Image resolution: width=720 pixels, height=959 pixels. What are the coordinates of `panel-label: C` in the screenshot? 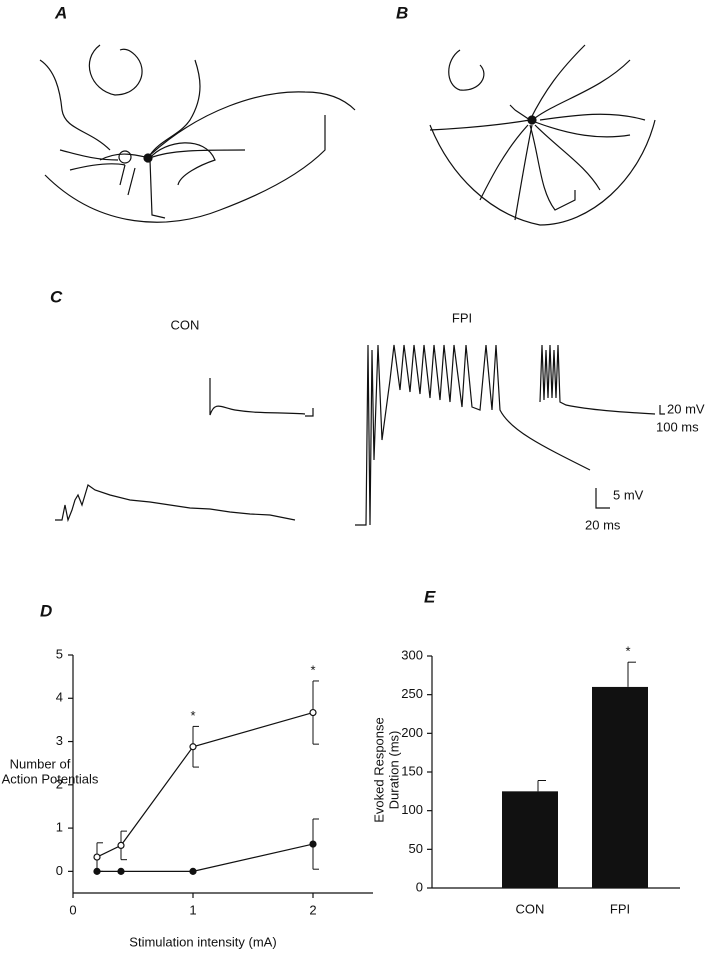 It's located at (56, 296).